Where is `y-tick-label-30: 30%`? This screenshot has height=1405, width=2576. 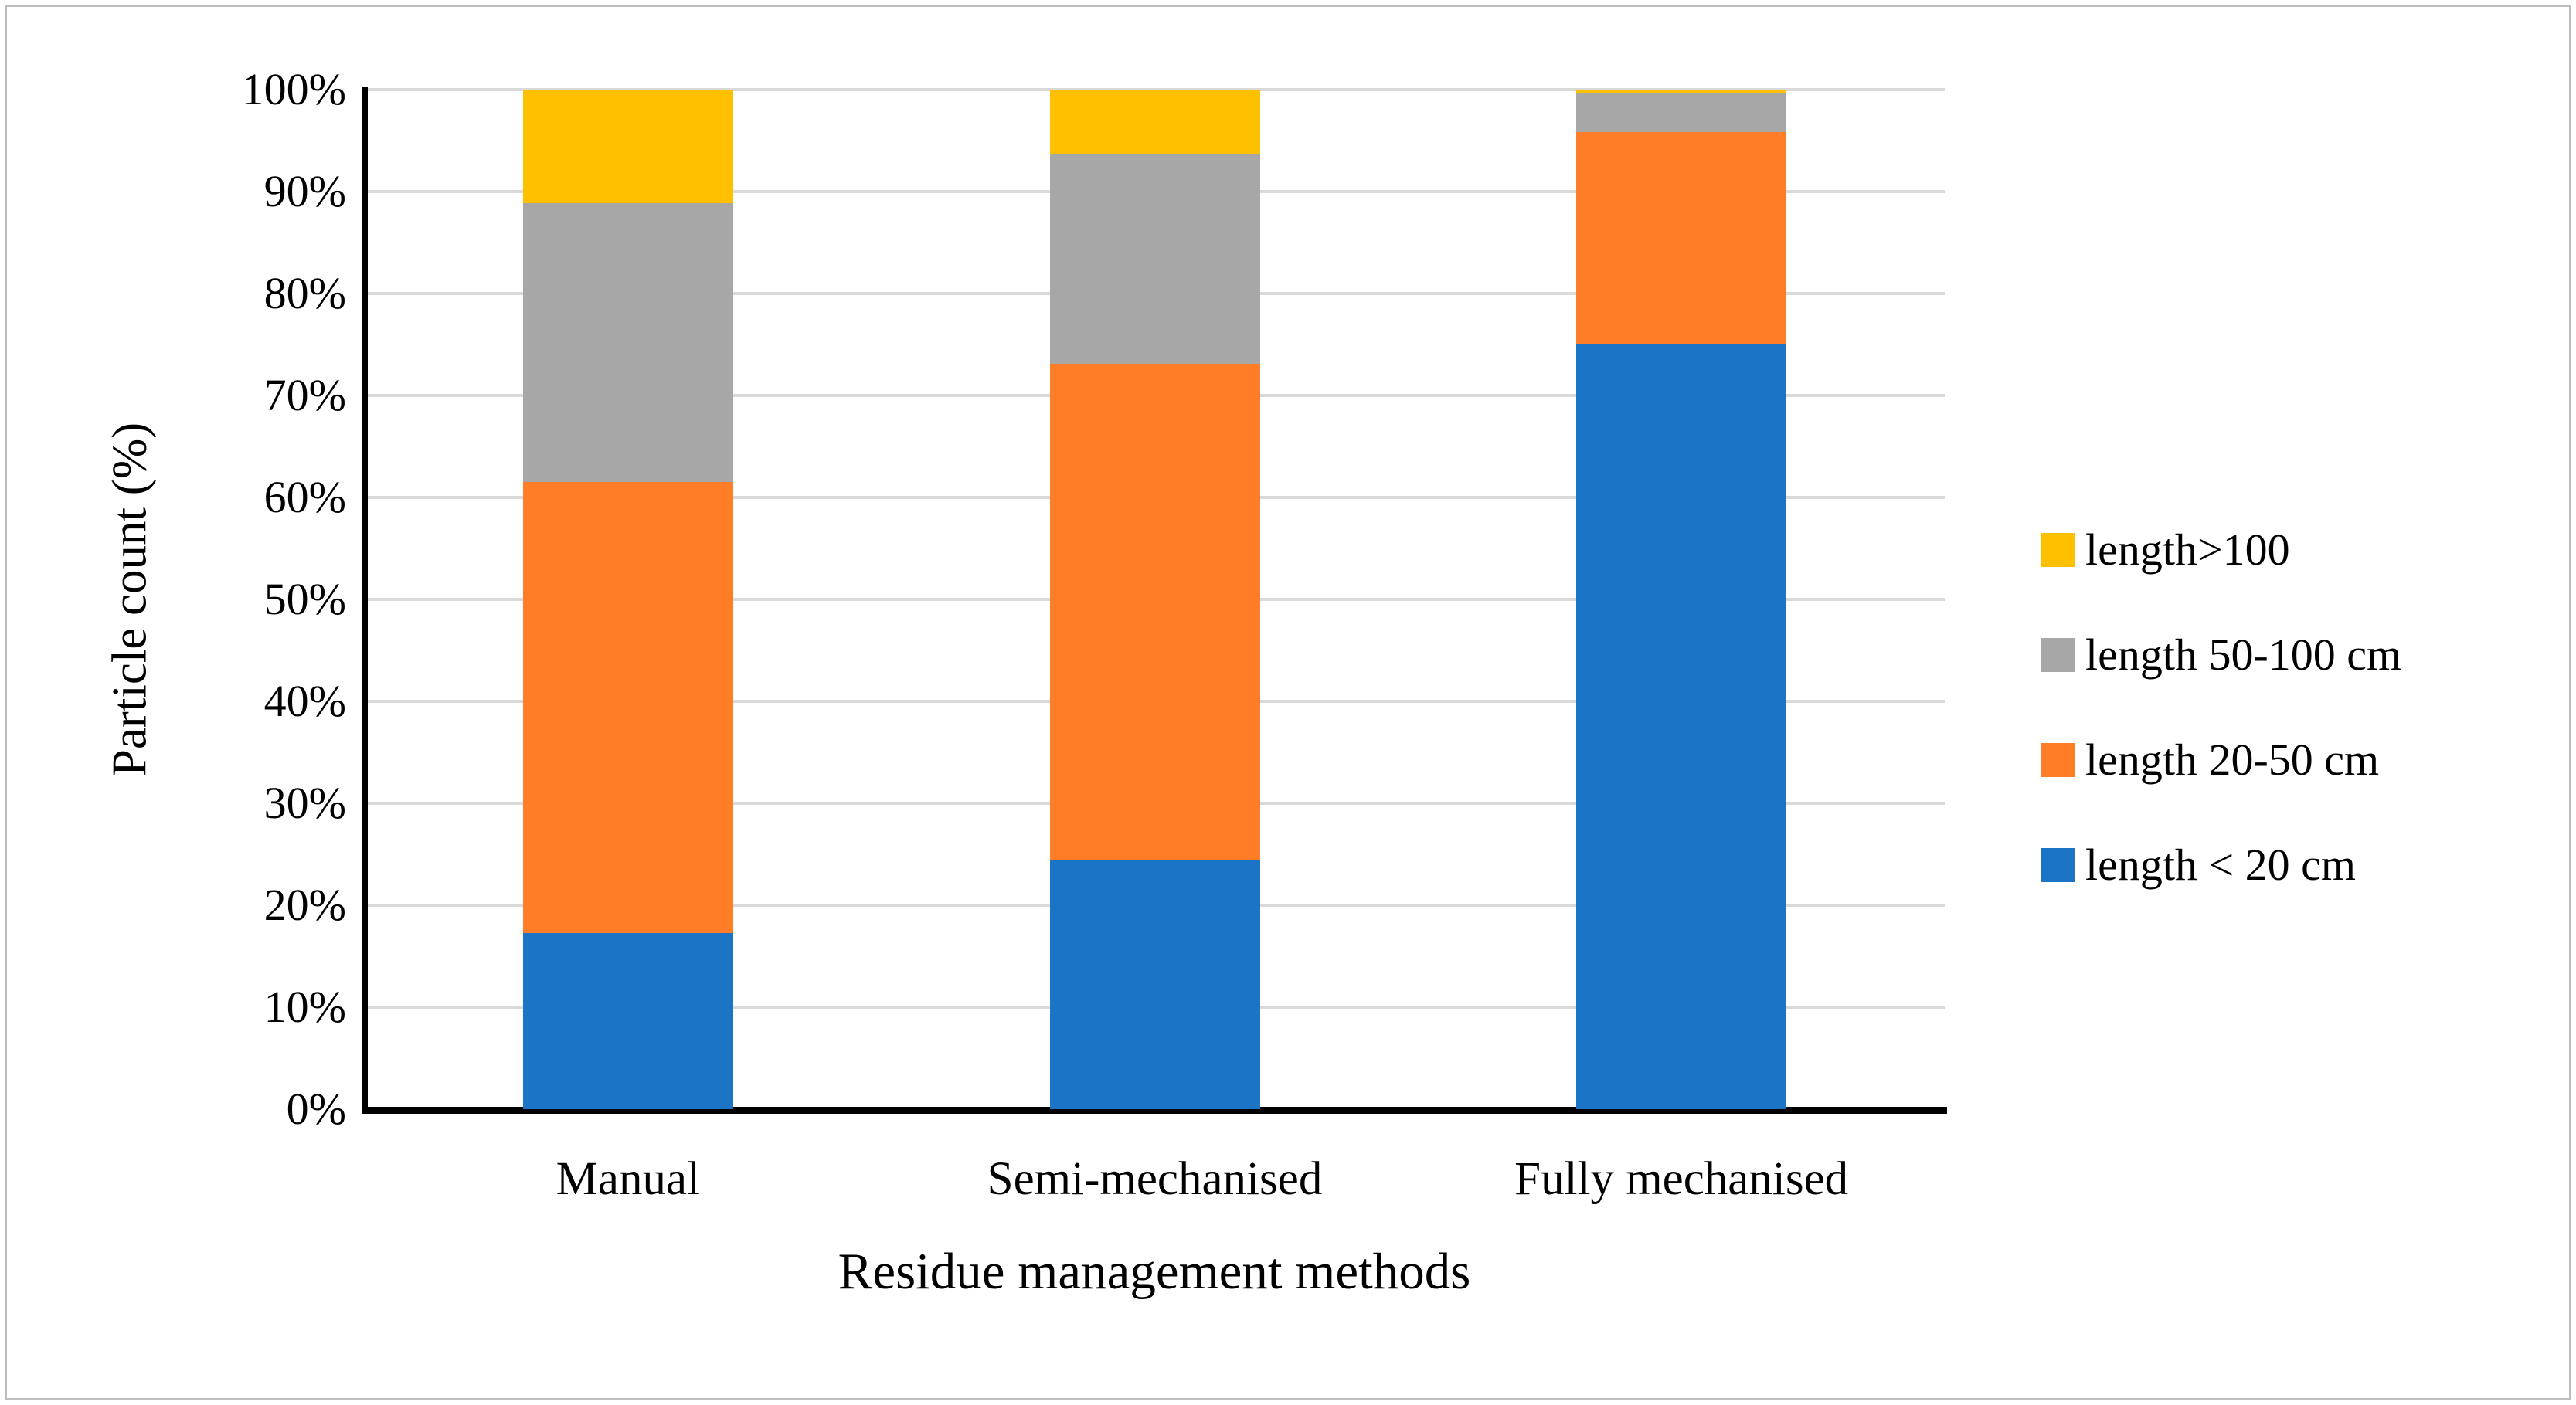 y-tick-label-30: 30% is located at coordinates (304, 803).